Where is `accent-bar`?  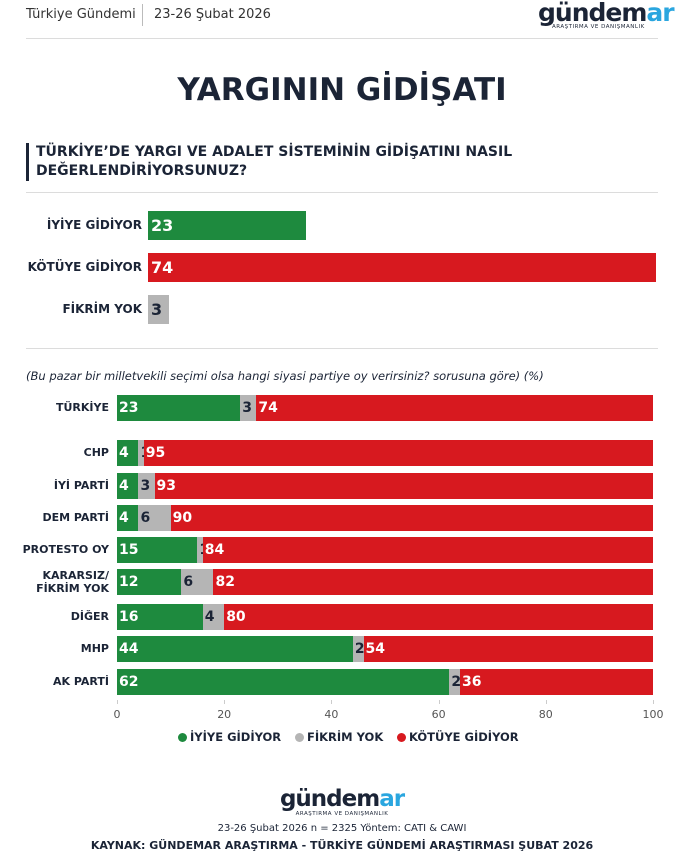 accent-bar is located at coordinates (27, 162).